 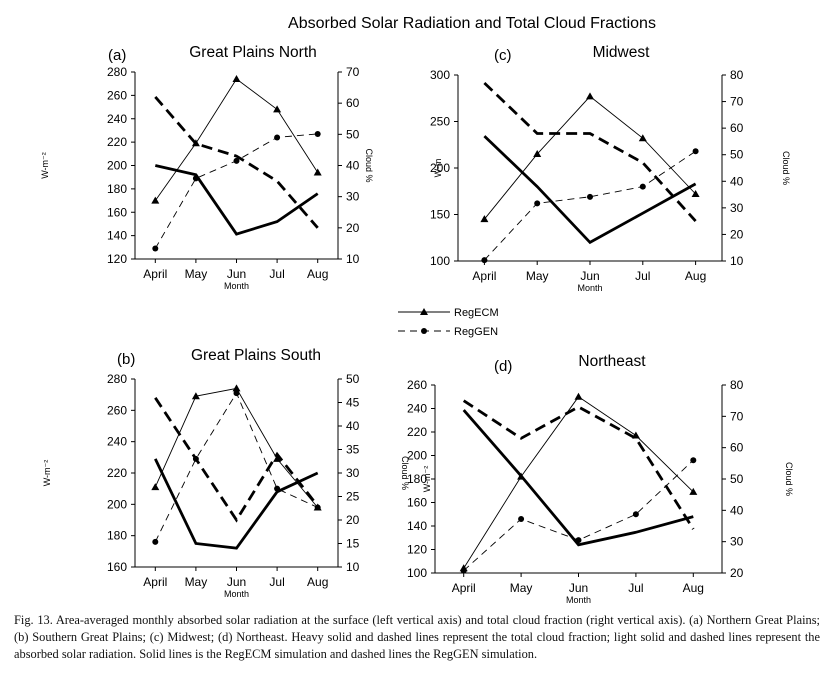 I want to click on legend: RegECM RegGEN, so click(x=448, y=322).